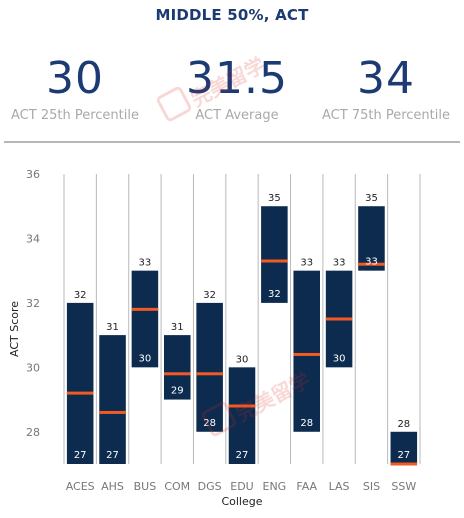  What do you see at coordinates (242, 359) in the screenshot?
I see `high-label: 30` at bounding box center [242, 359].